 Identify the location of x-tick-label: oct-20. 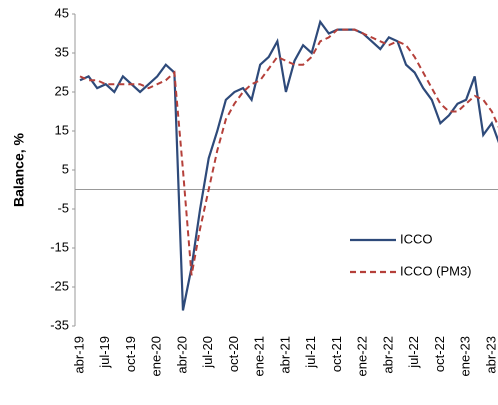
(233, 354).